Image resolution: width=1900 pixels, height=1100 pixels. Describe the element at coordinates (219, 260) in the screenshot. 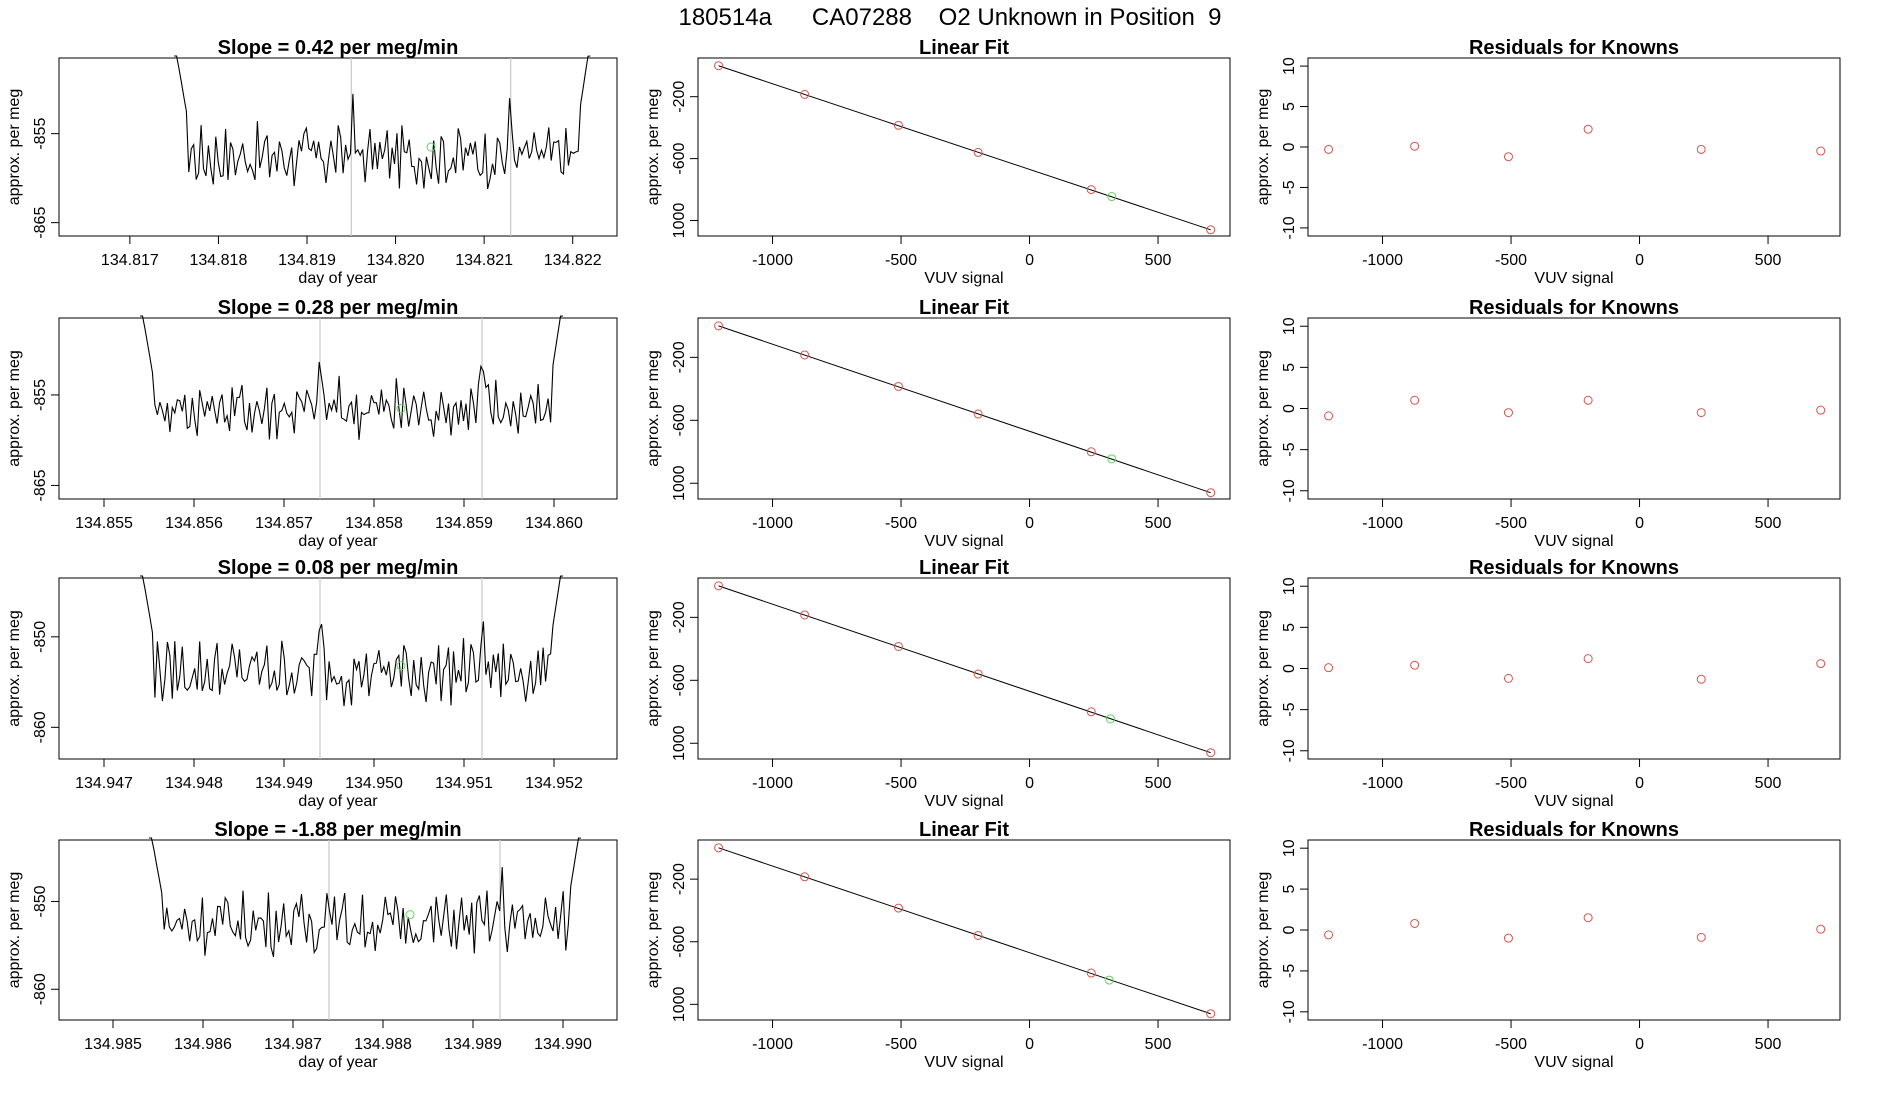

I see `x-tick-label: 134.818` at that location.